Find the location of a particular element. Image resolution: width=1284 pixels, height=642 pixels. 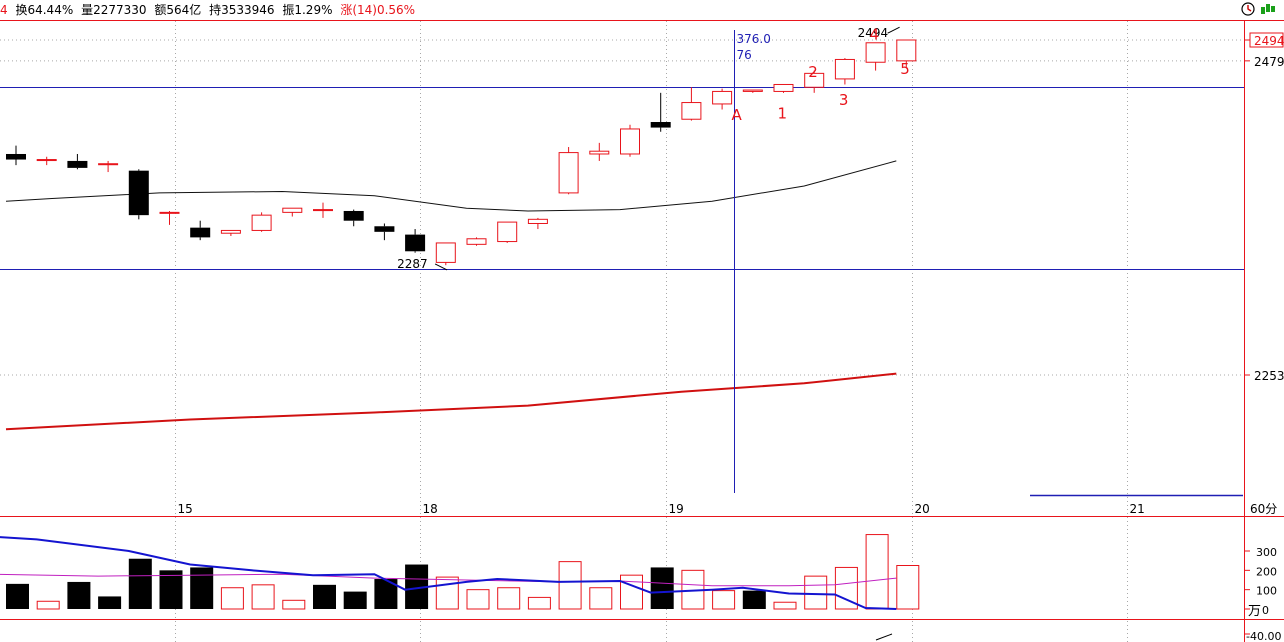

wave-label: 4 is located at coordinates (875, 34).